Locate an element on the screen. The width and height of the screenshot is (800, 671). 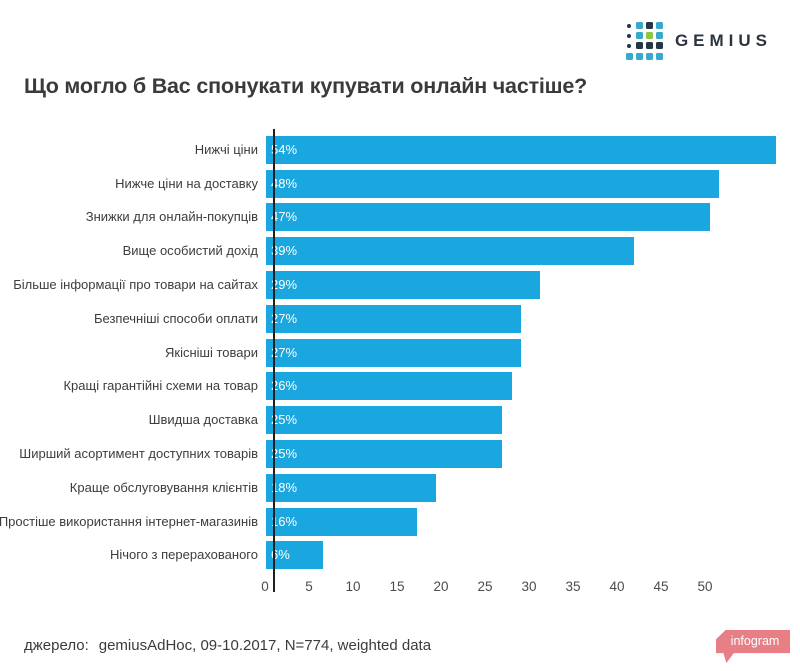
category-label: Нічого з перерахованого is located at coordinates (145, 555).